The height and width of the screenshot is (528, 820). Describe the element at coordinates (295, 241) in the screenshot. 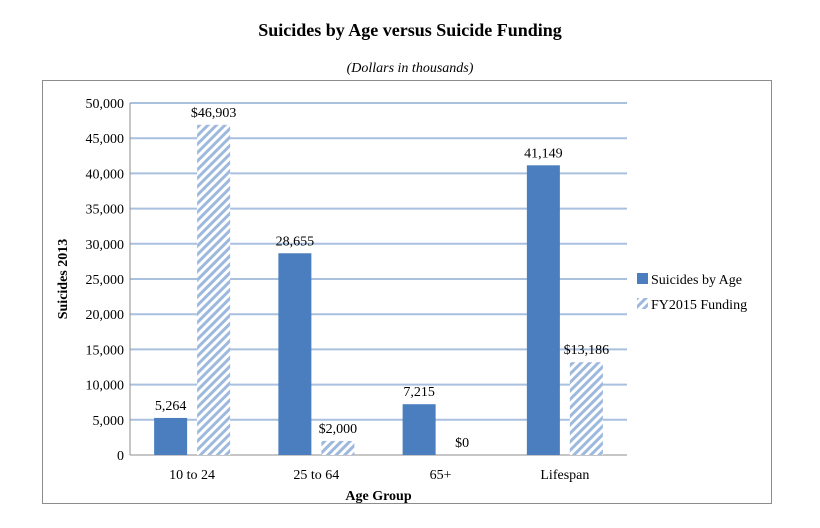

I see `data-label: 28,655` at that location.